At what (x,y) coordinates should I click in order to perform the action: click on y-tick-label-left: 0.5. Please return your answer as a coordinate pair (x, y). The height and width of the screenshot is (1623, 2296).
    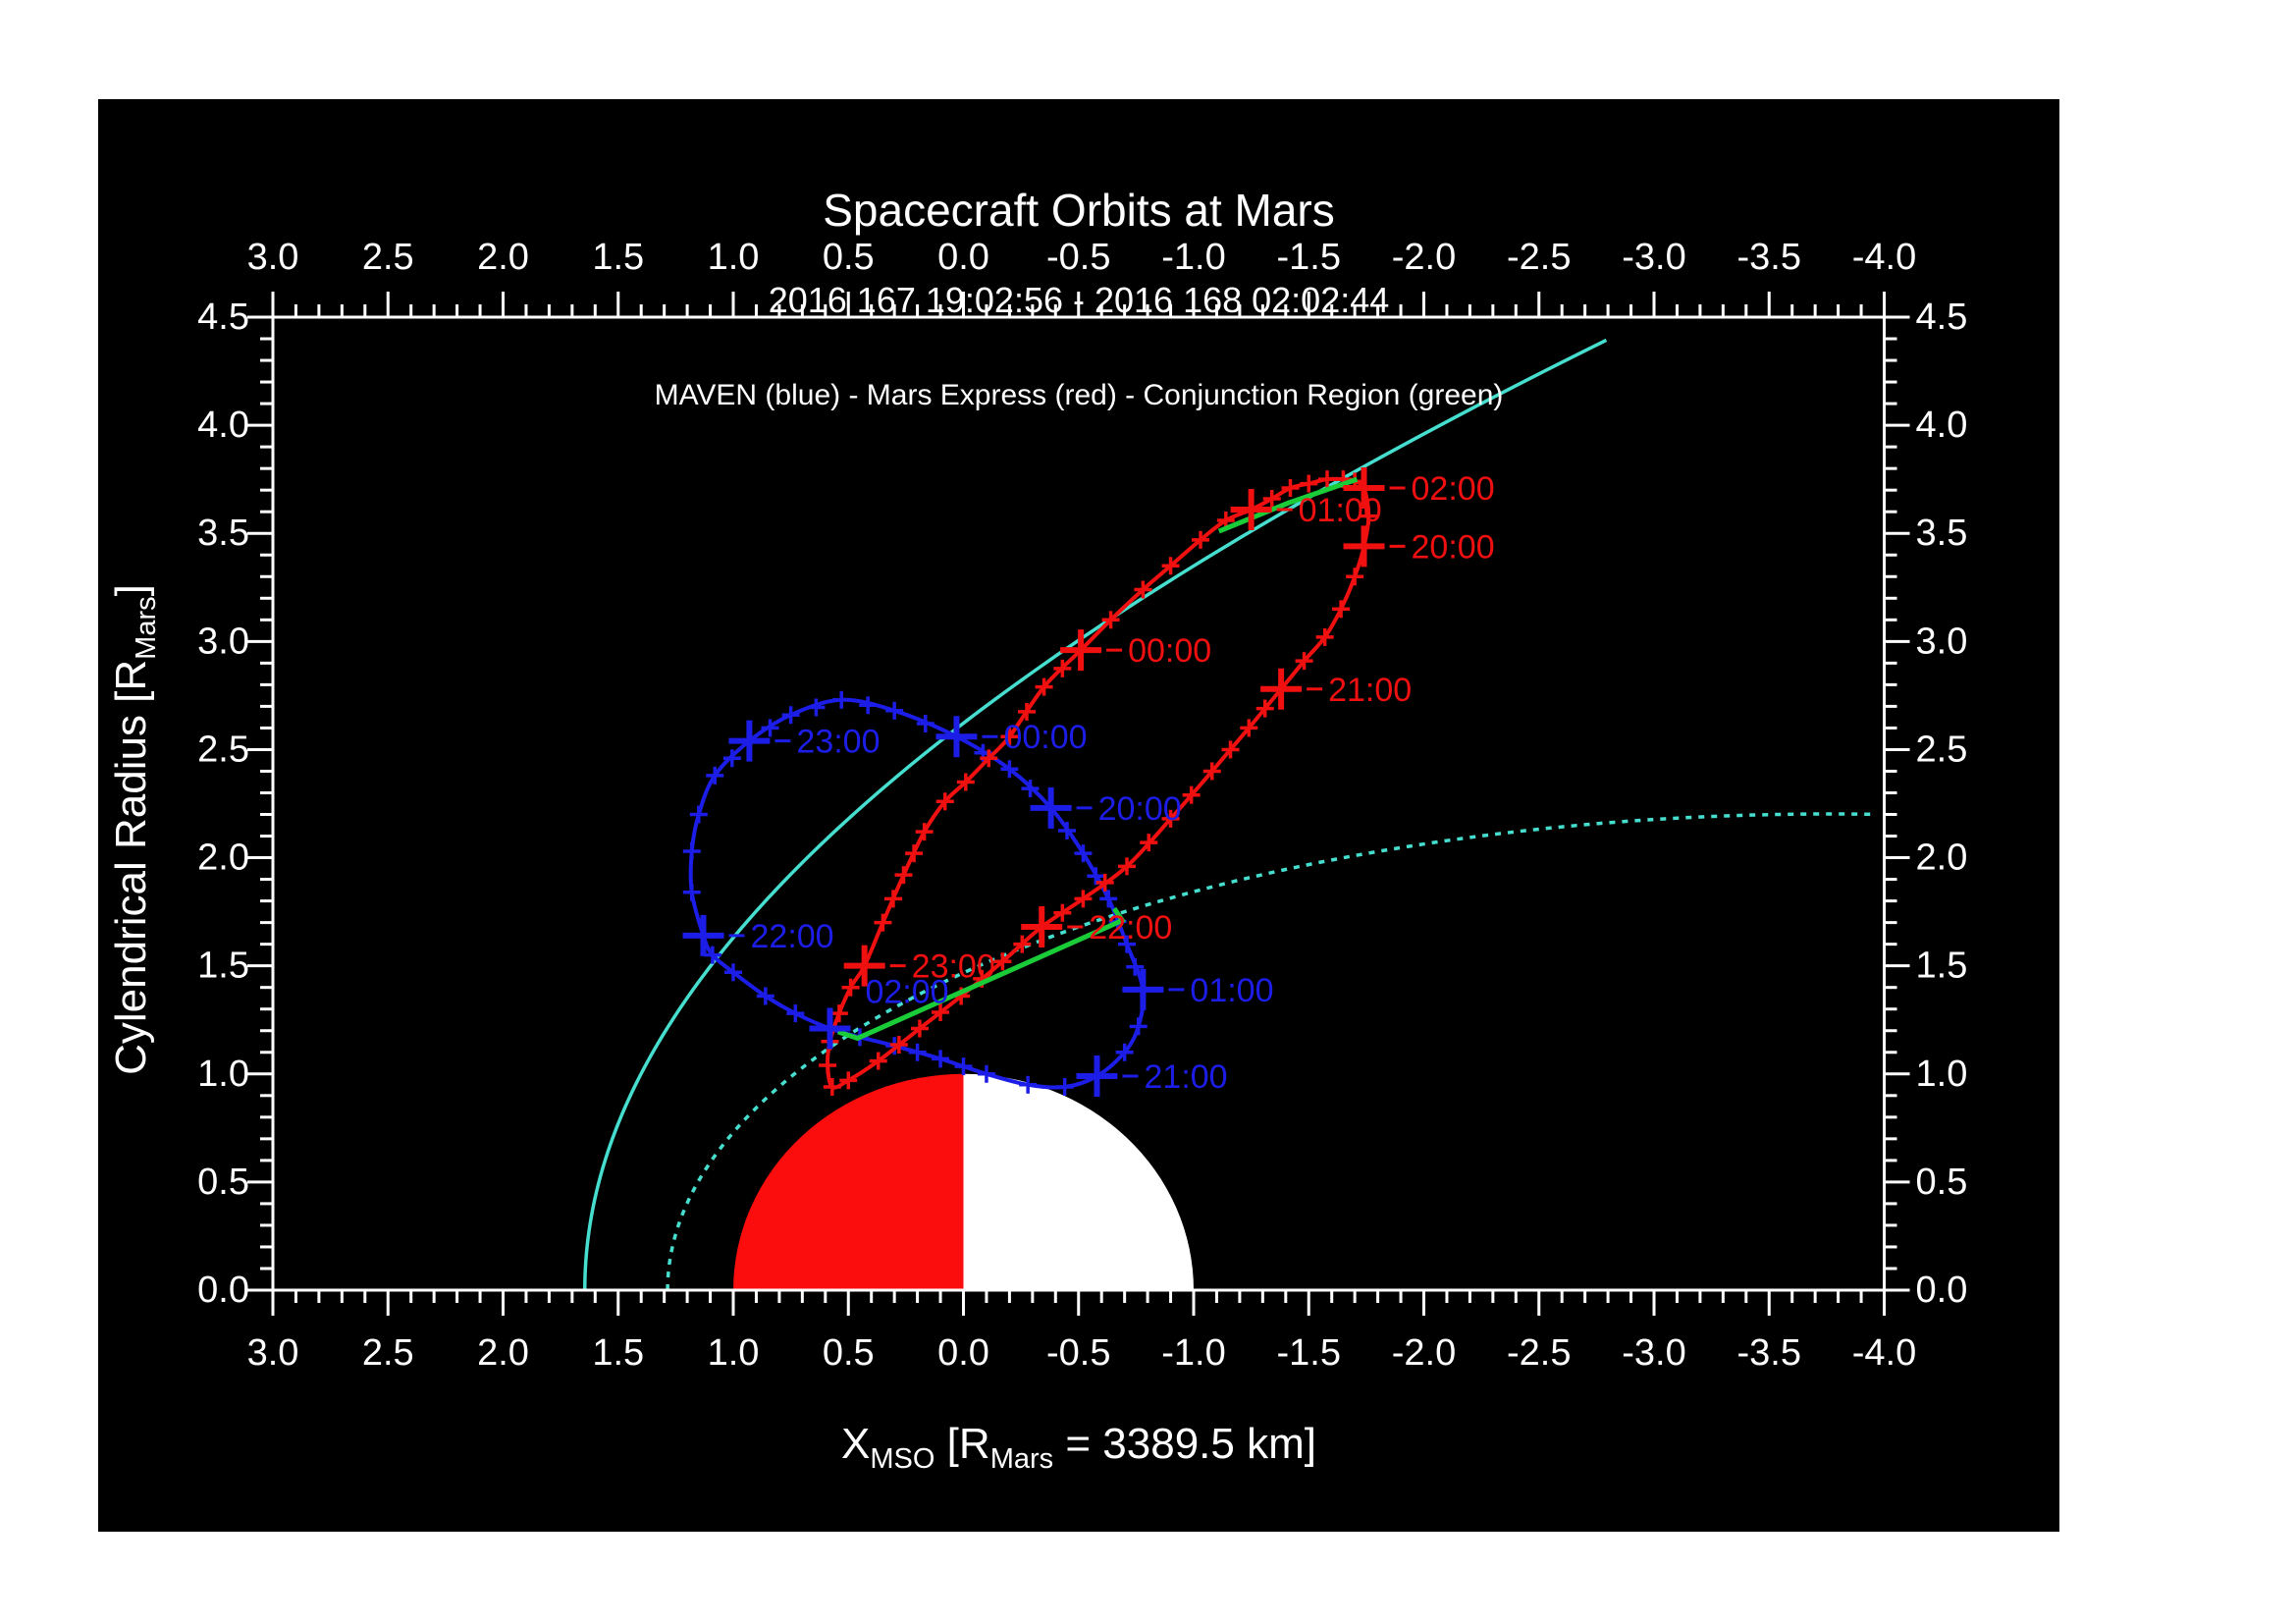
    Looking at the image, I should click on (223, 1182).